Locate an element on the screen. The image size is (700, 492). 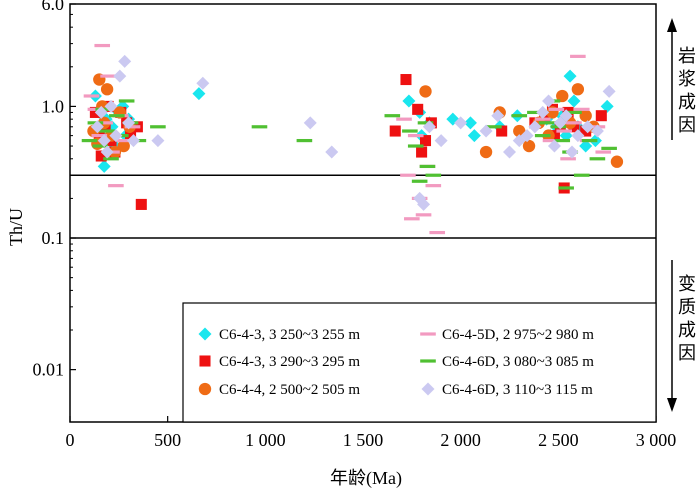
y-axis-ticks: 0.01 0.1 1.0 6.0 is located at coordinates (54, 190).